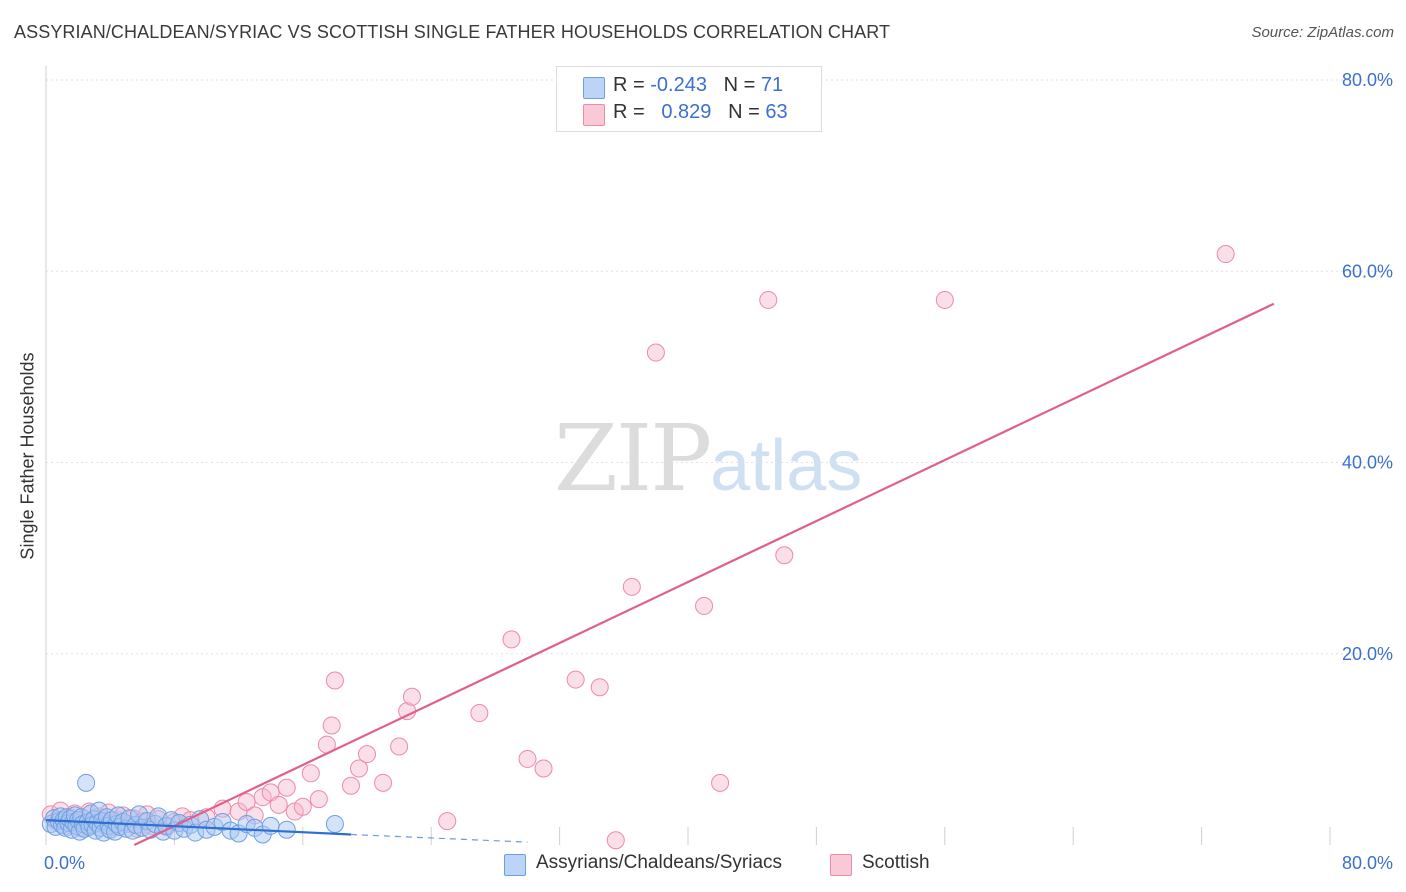 This screenshot has height=892, width=1406. What do you see at coordinates (594, 115) in the screenshot?
I see `legend-swatch-series2` at bounding box center [594, 115].